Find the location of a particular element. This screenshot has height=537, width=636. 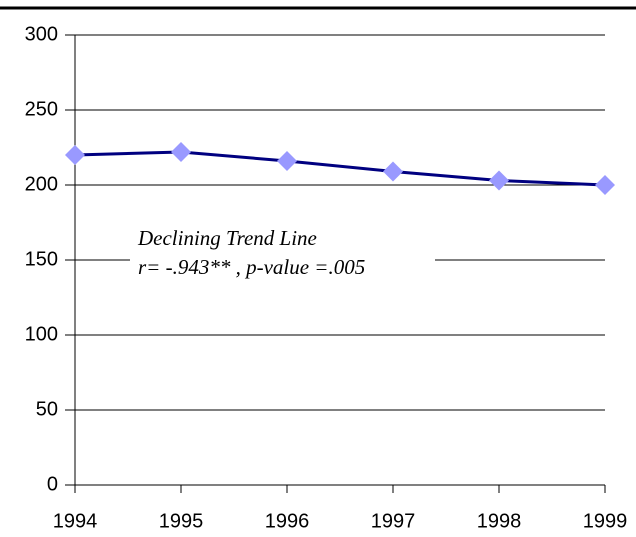

y-tick-label: 300 is located at coordinates (41, 34).